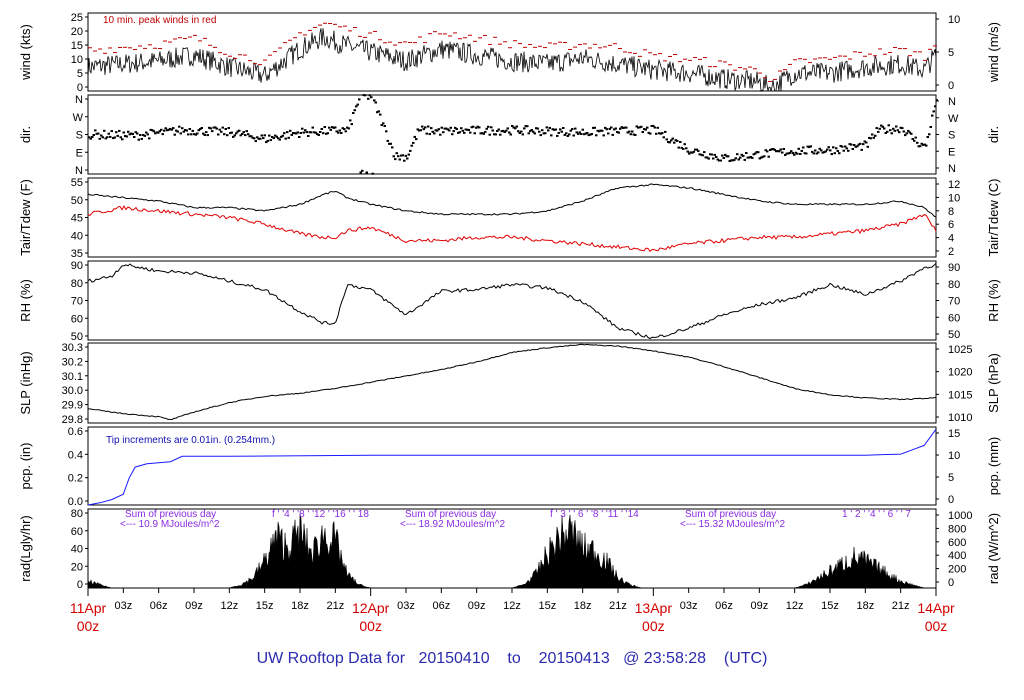 This screenshot has height=700, width=1024. What do you see at coordinates (450, 514) in the screenshot?
I see `radiation-sum-title: Sum of previous day` at bounding box center [450, 514].